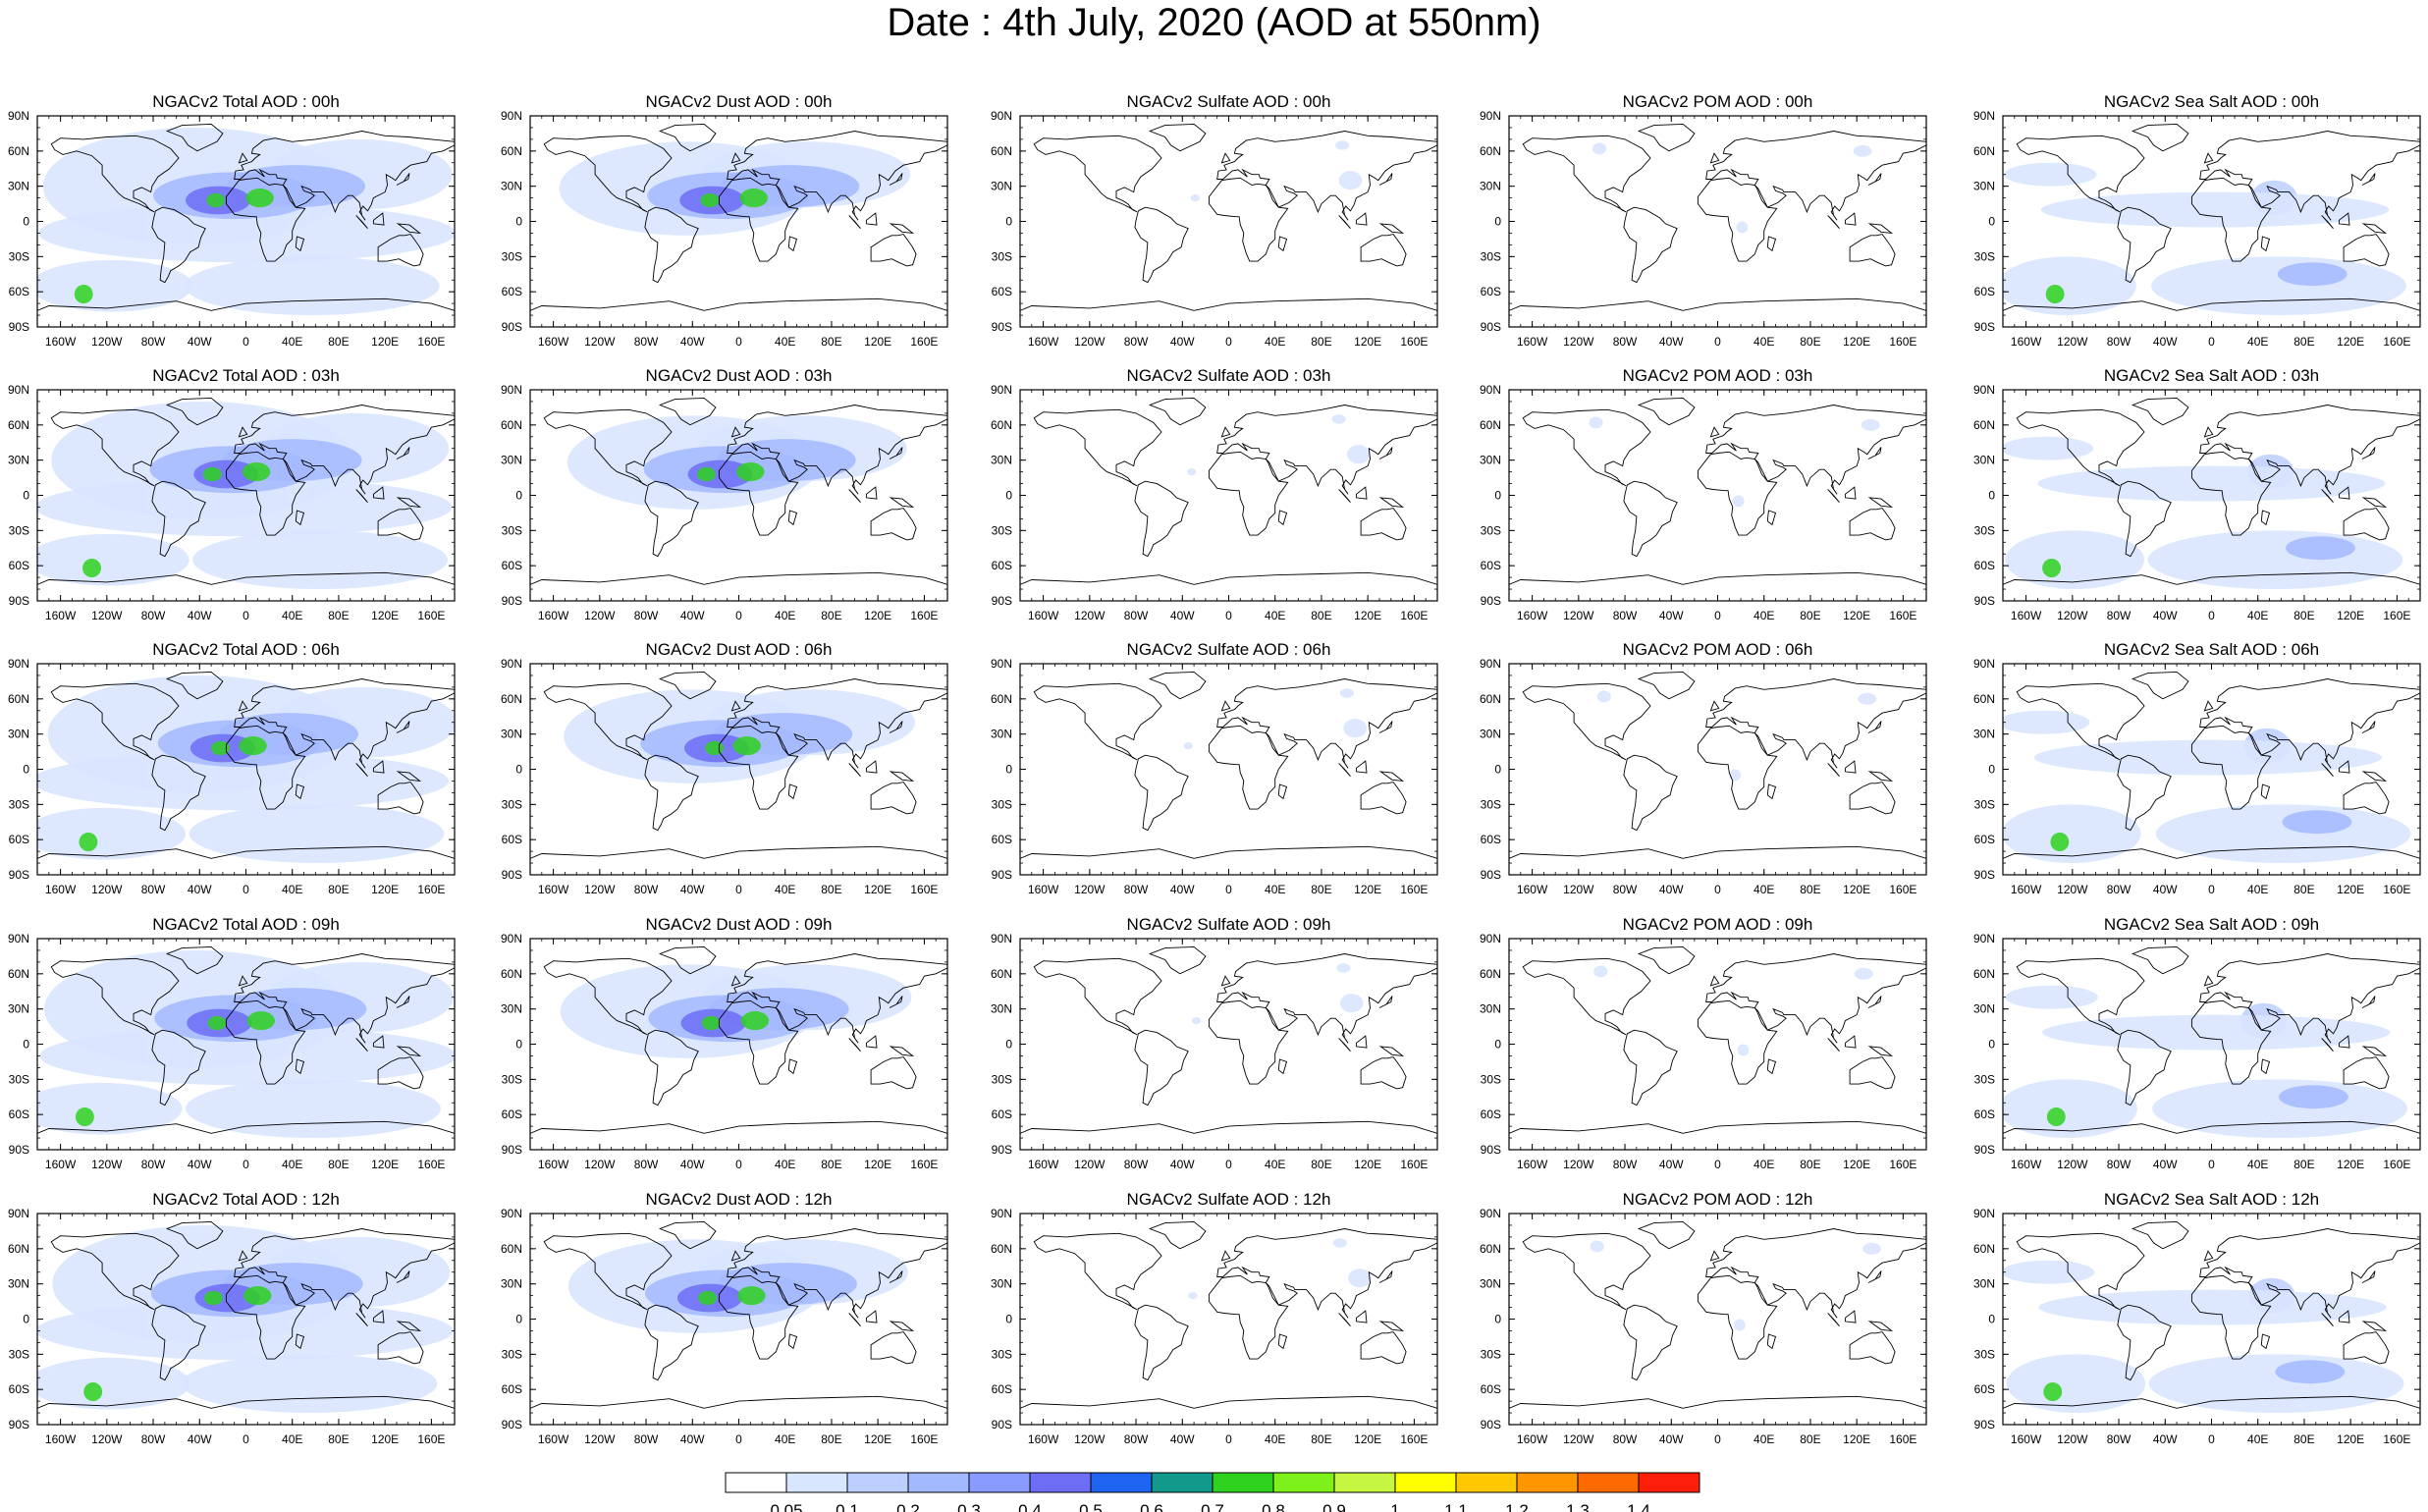 The width and height of the screenshot is (2428, 1512). Describe the element at coordinates (512, 1354) in the screenshot. I see `lat-tick-label: 30S` at that location.